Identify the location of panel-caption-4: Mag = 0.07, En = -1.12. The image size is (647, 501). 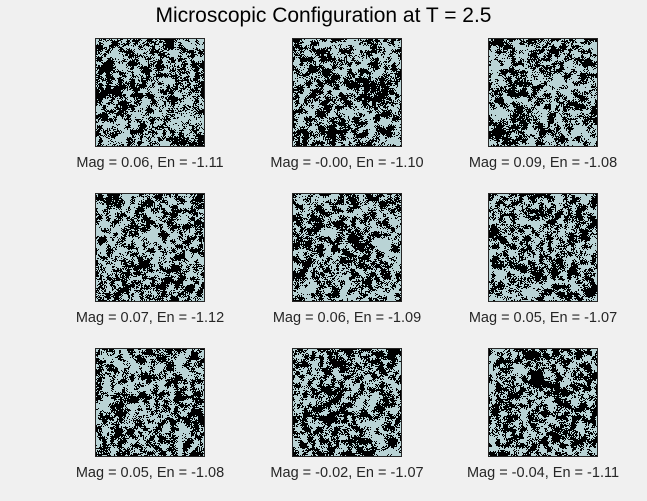
(150, 318).